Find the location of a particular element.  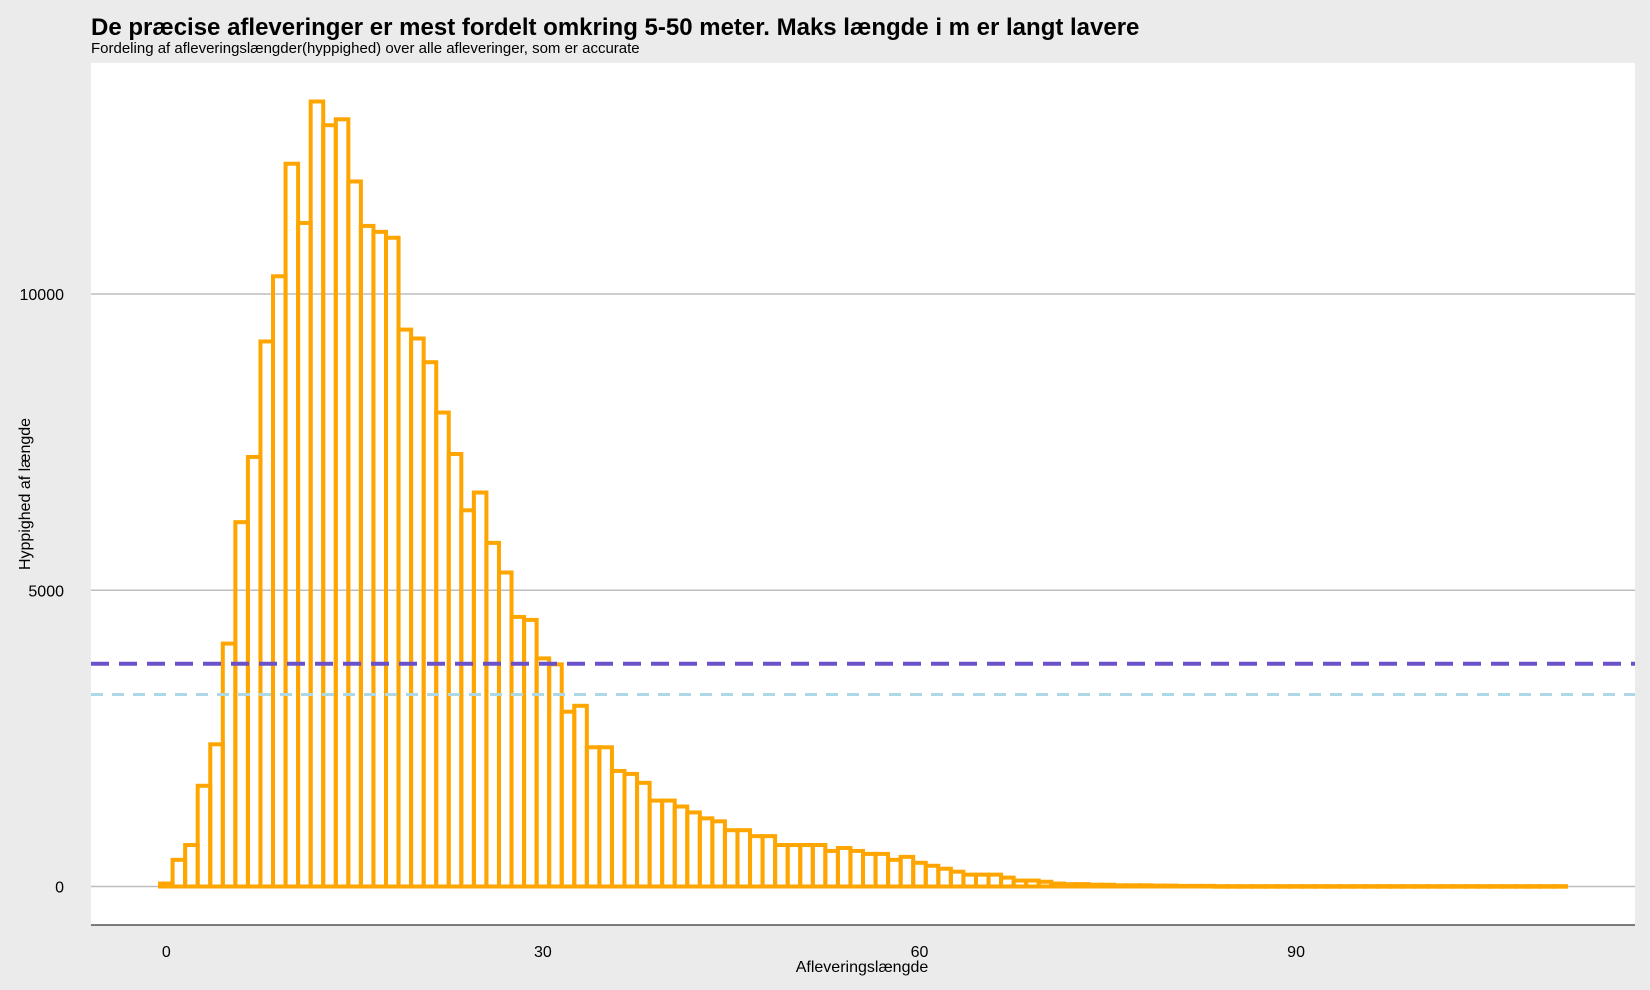

x-tick-label: 30 is located at coordinates (543, 952).